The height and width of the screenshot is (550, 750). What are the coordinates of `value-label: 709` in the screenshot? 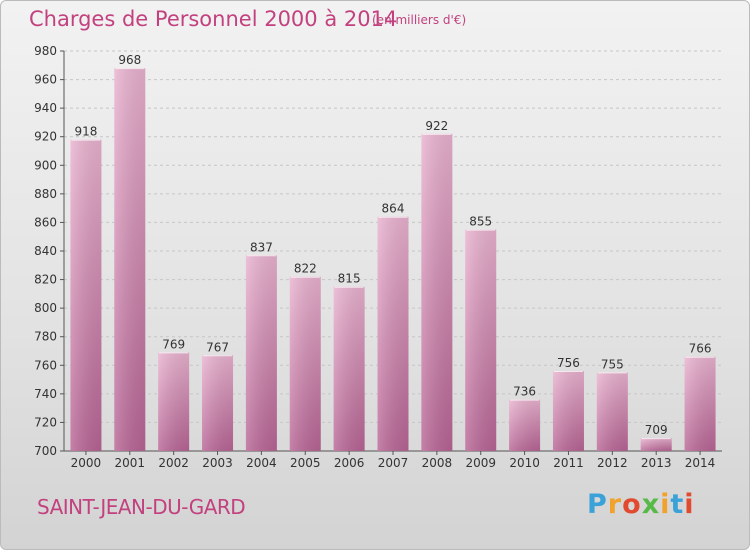 It's located at (656, 430).